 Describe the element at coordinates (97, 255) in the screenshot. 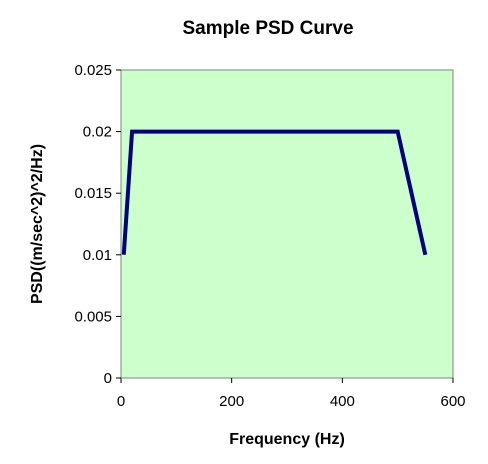

I see `y-tick-label: 0.01` at that location.